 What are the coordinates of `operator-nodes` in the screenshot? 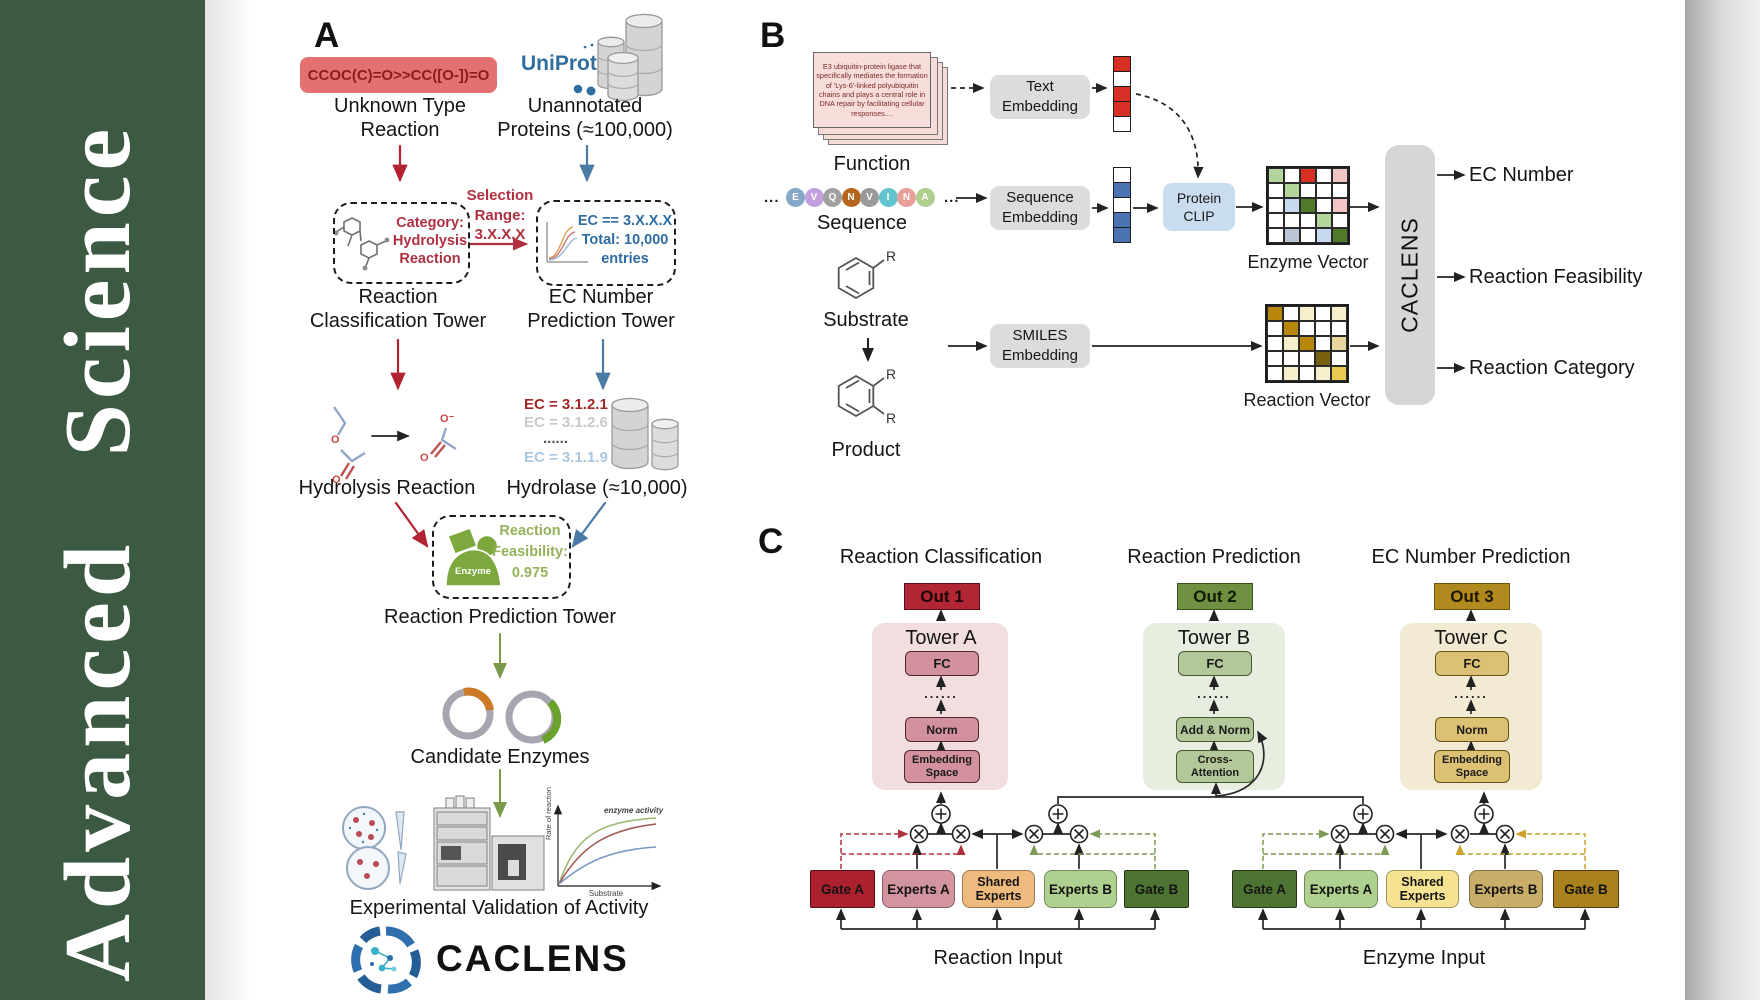 It's located at (1212, 824).